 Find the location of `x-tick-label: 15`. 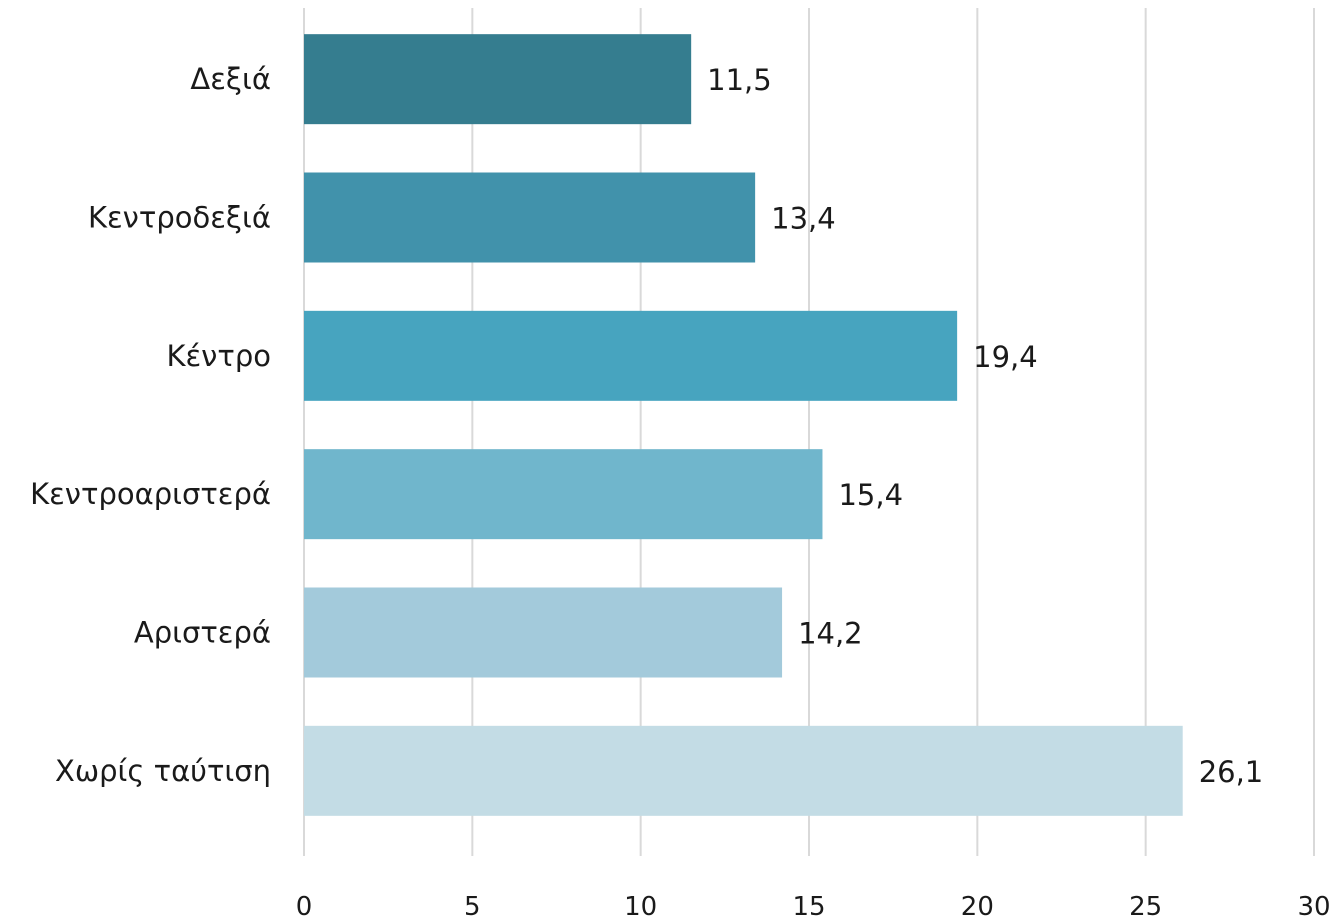

x-tick-label: 15 is located at coordinates (808, 907).